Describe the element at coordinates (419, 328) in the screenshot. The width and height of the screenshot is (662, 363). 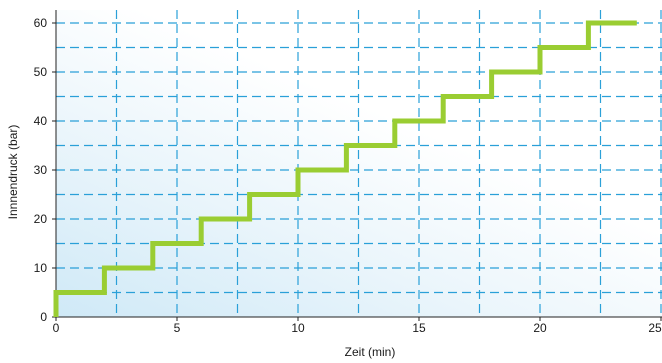
I see `x-tick-label: 15` at that location.